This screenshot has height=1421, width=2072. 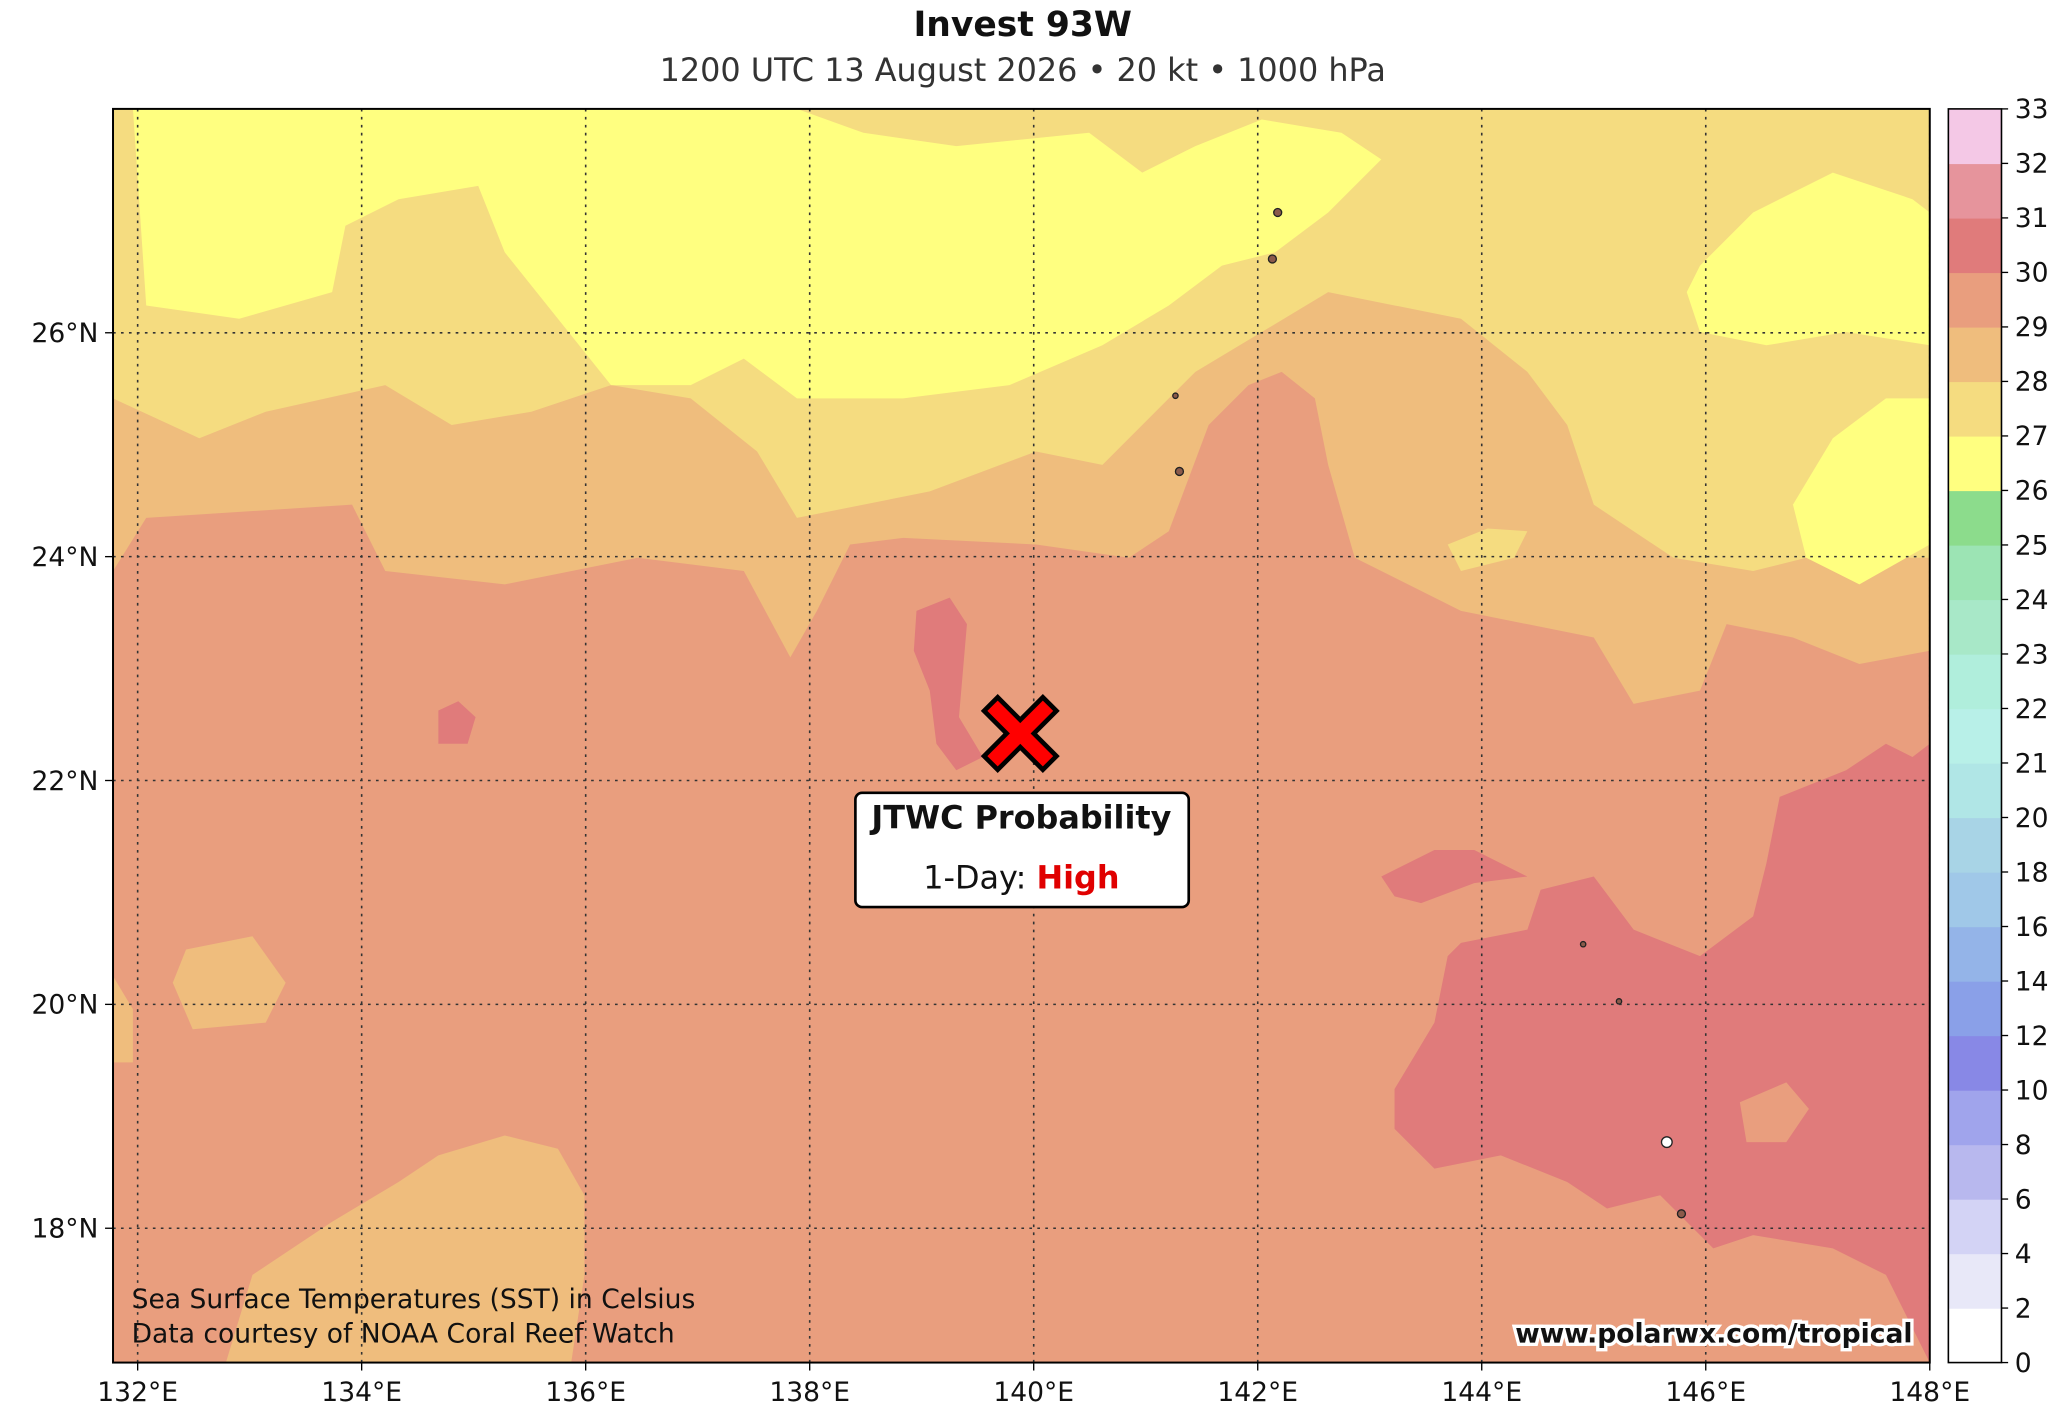 I want to click on colorbar-label: 29, so click(x=2032, y=327).